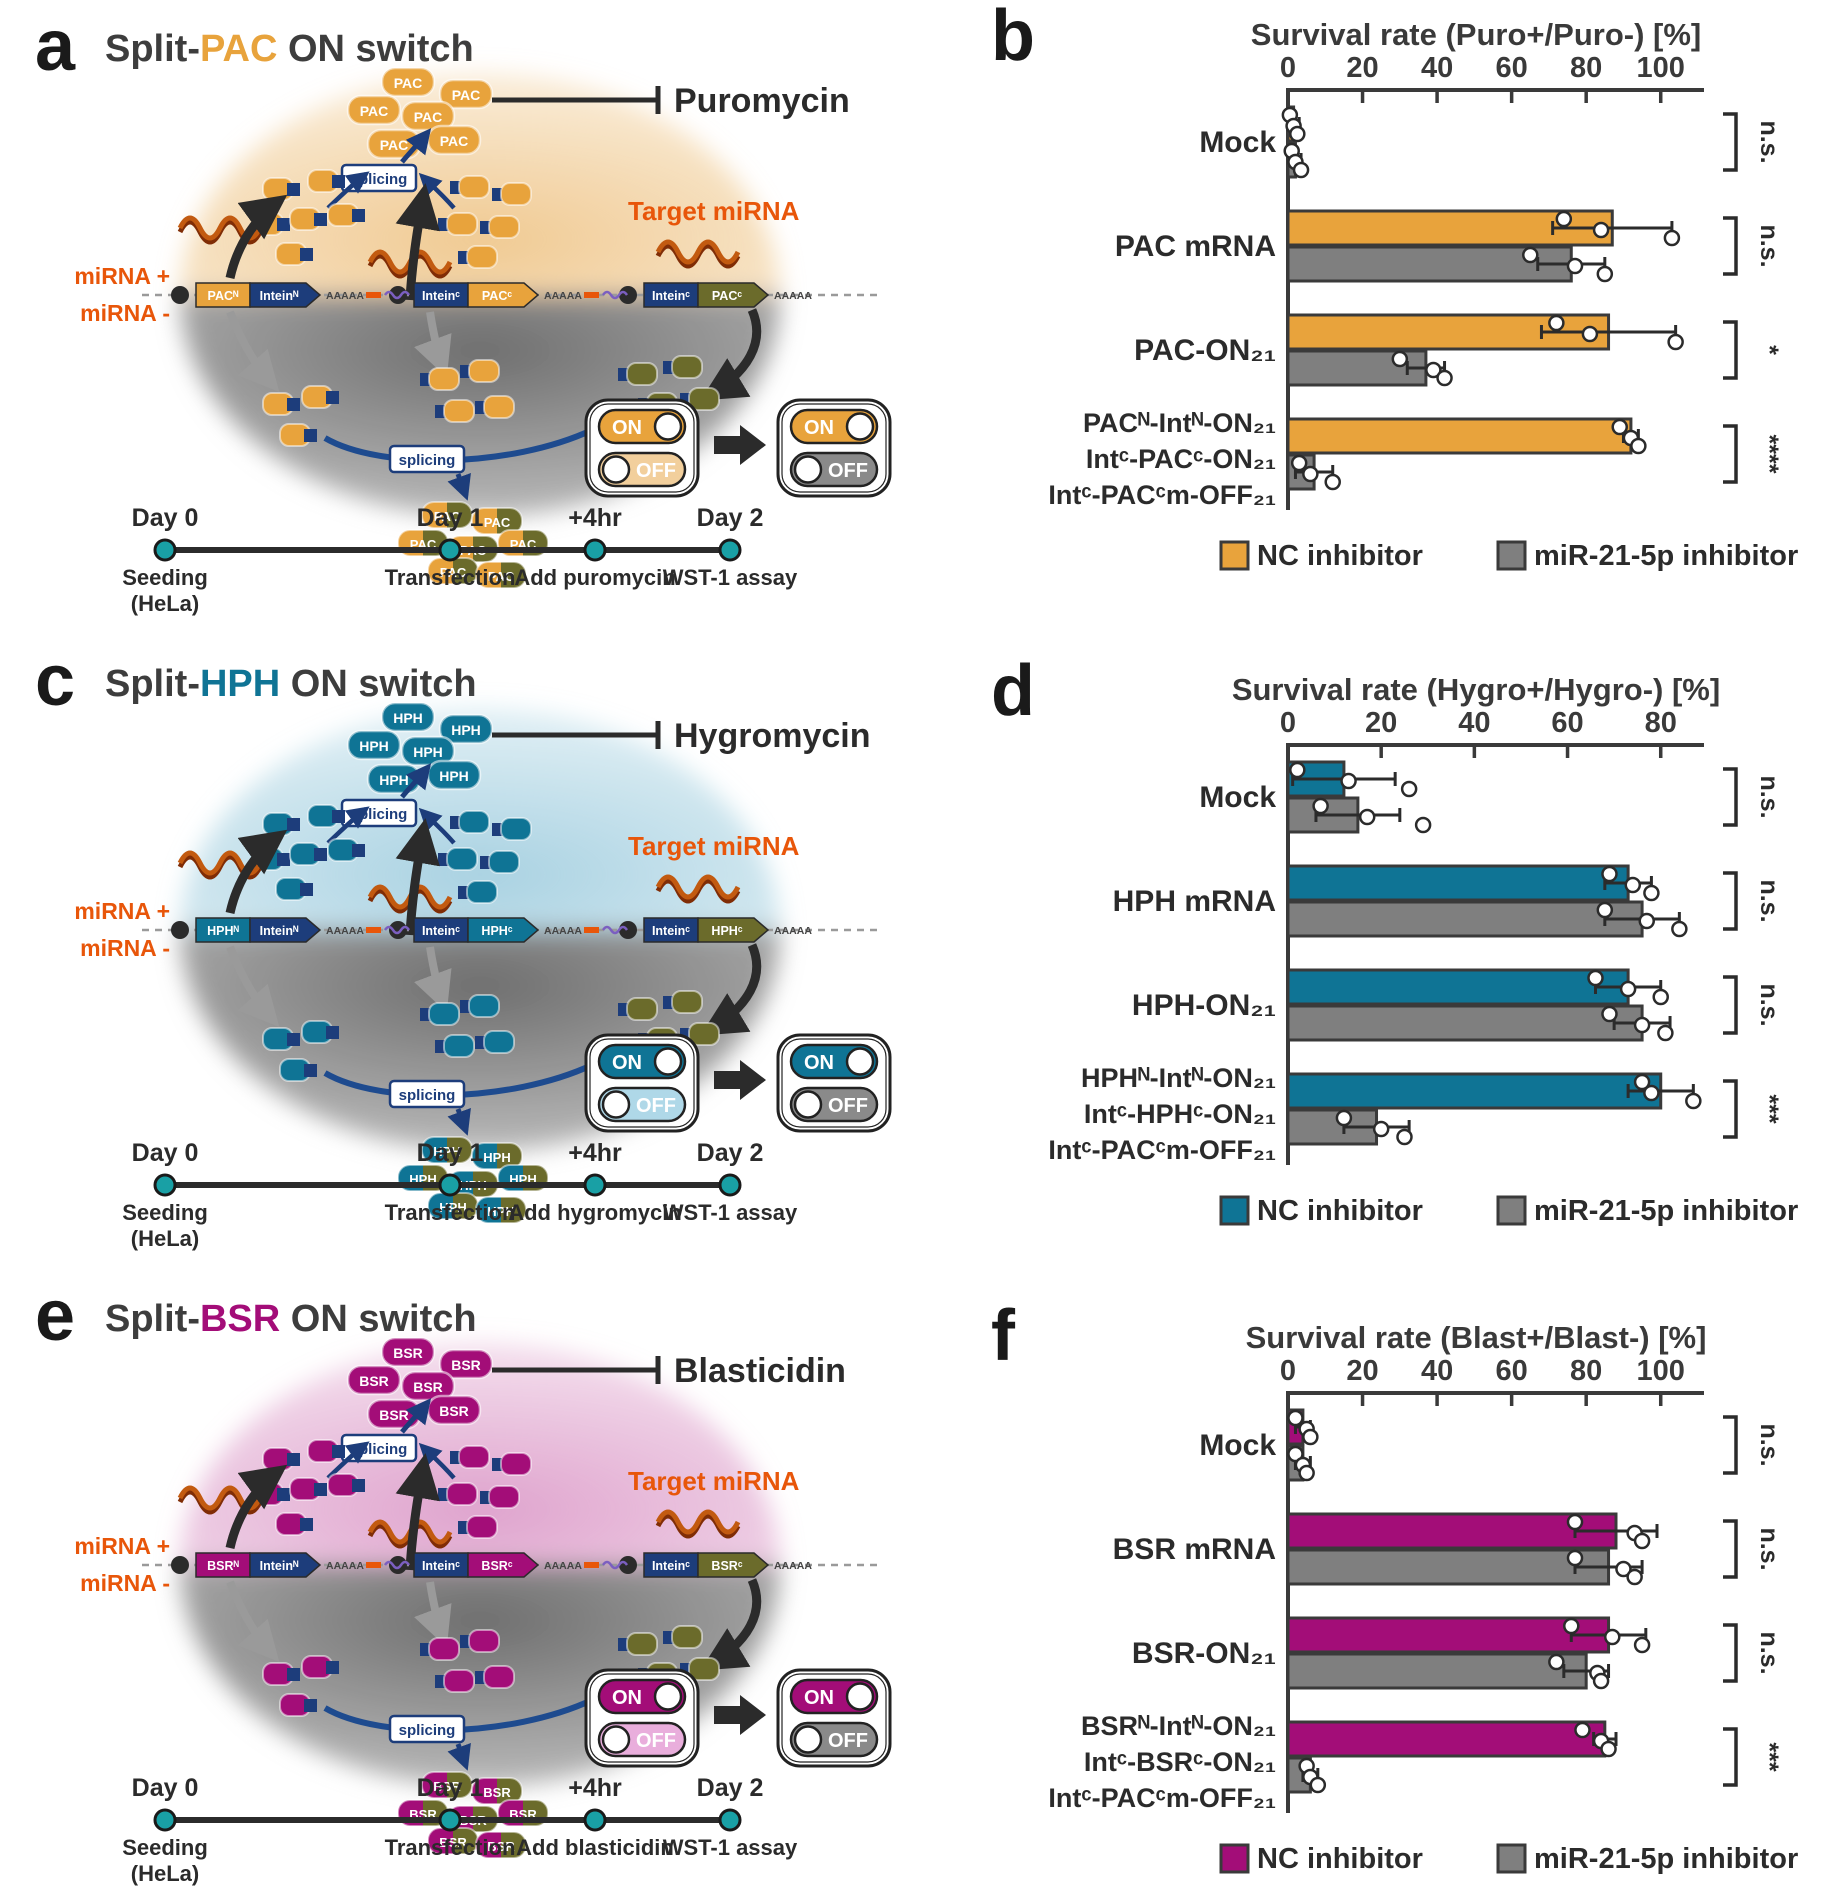  I want to click on significance-label: ****, so click(1769, 454).